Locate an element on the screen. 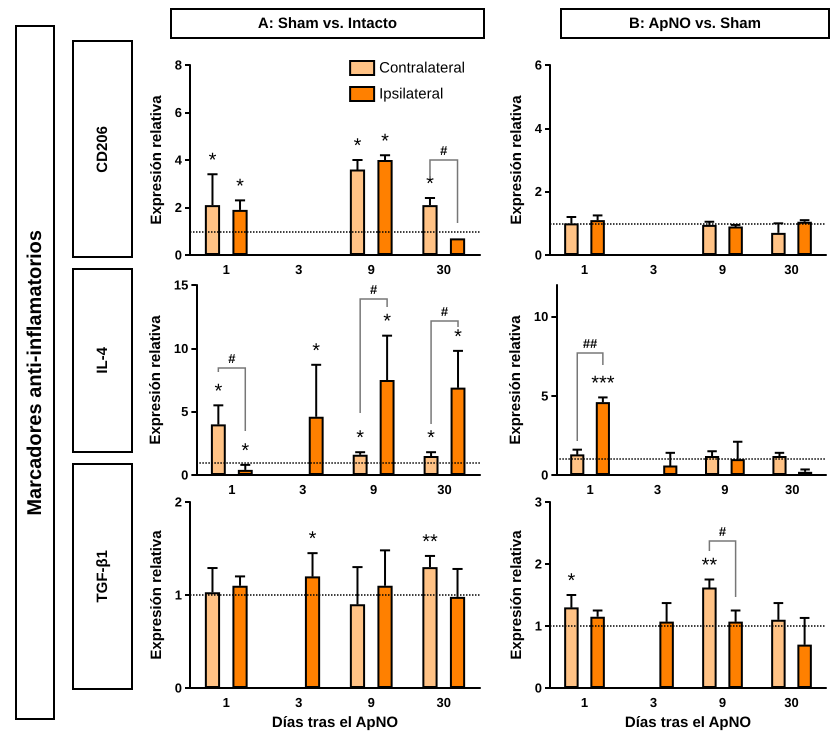 The image size is (830, 735). legend-label: Contralateral is located at coordinates (422, 68).